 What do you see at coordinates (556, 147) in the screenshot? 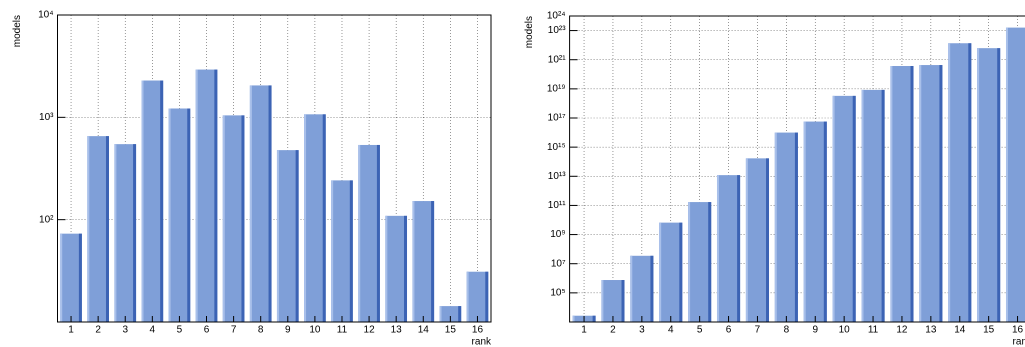
I see `y-tick-label: 10¹⁵` at bounding box center [556, 147].